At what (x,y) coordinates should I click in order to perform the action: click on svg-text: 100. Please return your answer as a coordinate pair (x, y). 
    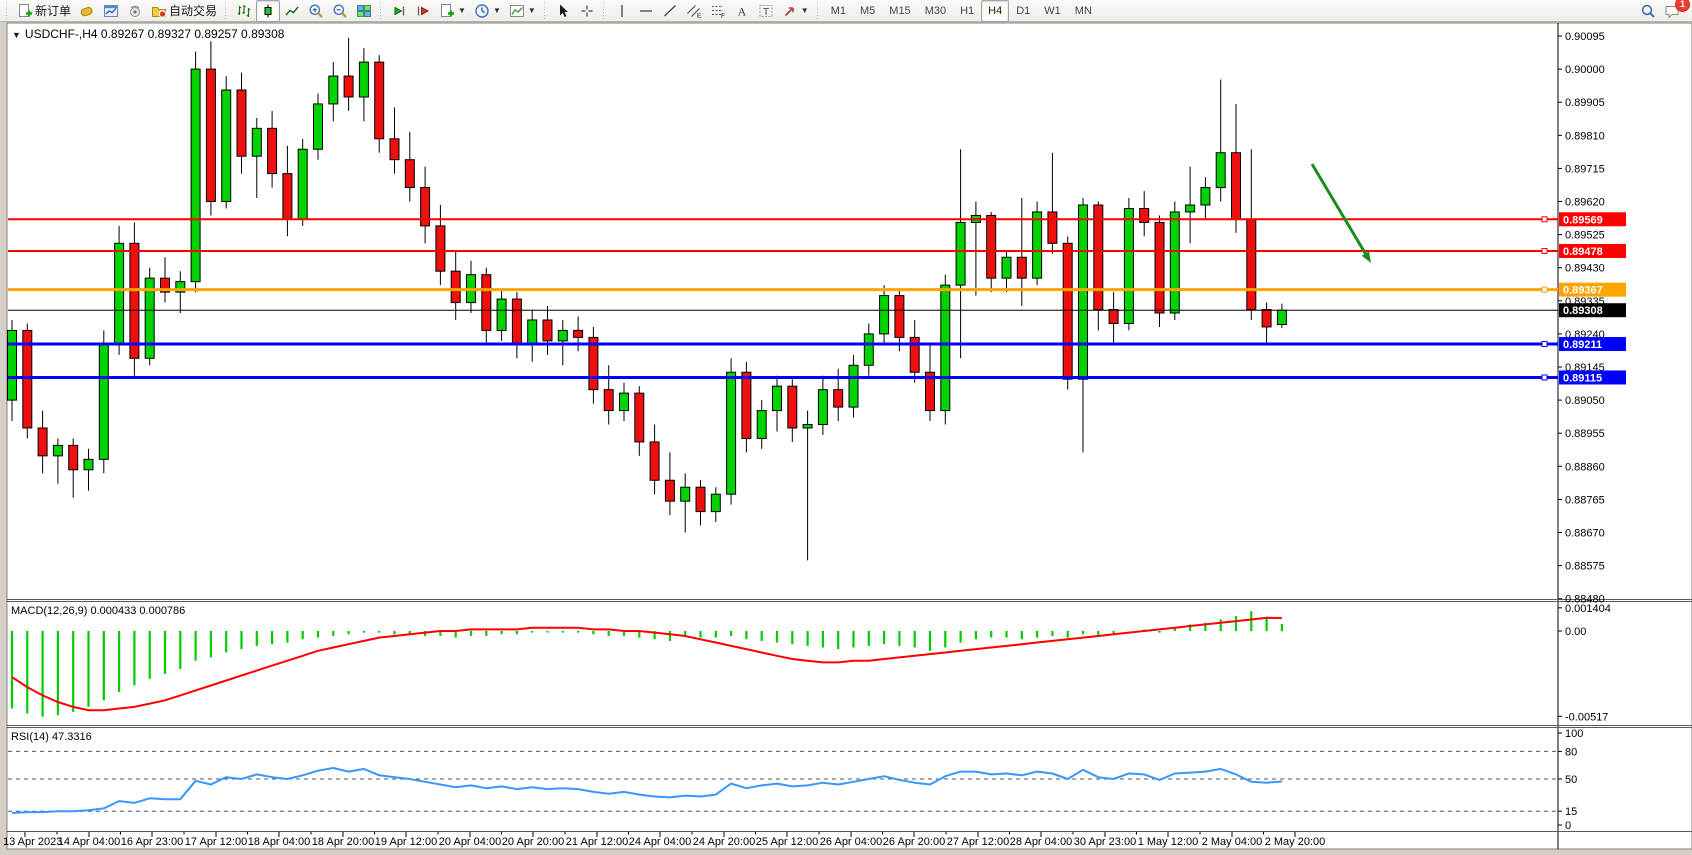
    Looking at the image, I should click on (1574, 734).